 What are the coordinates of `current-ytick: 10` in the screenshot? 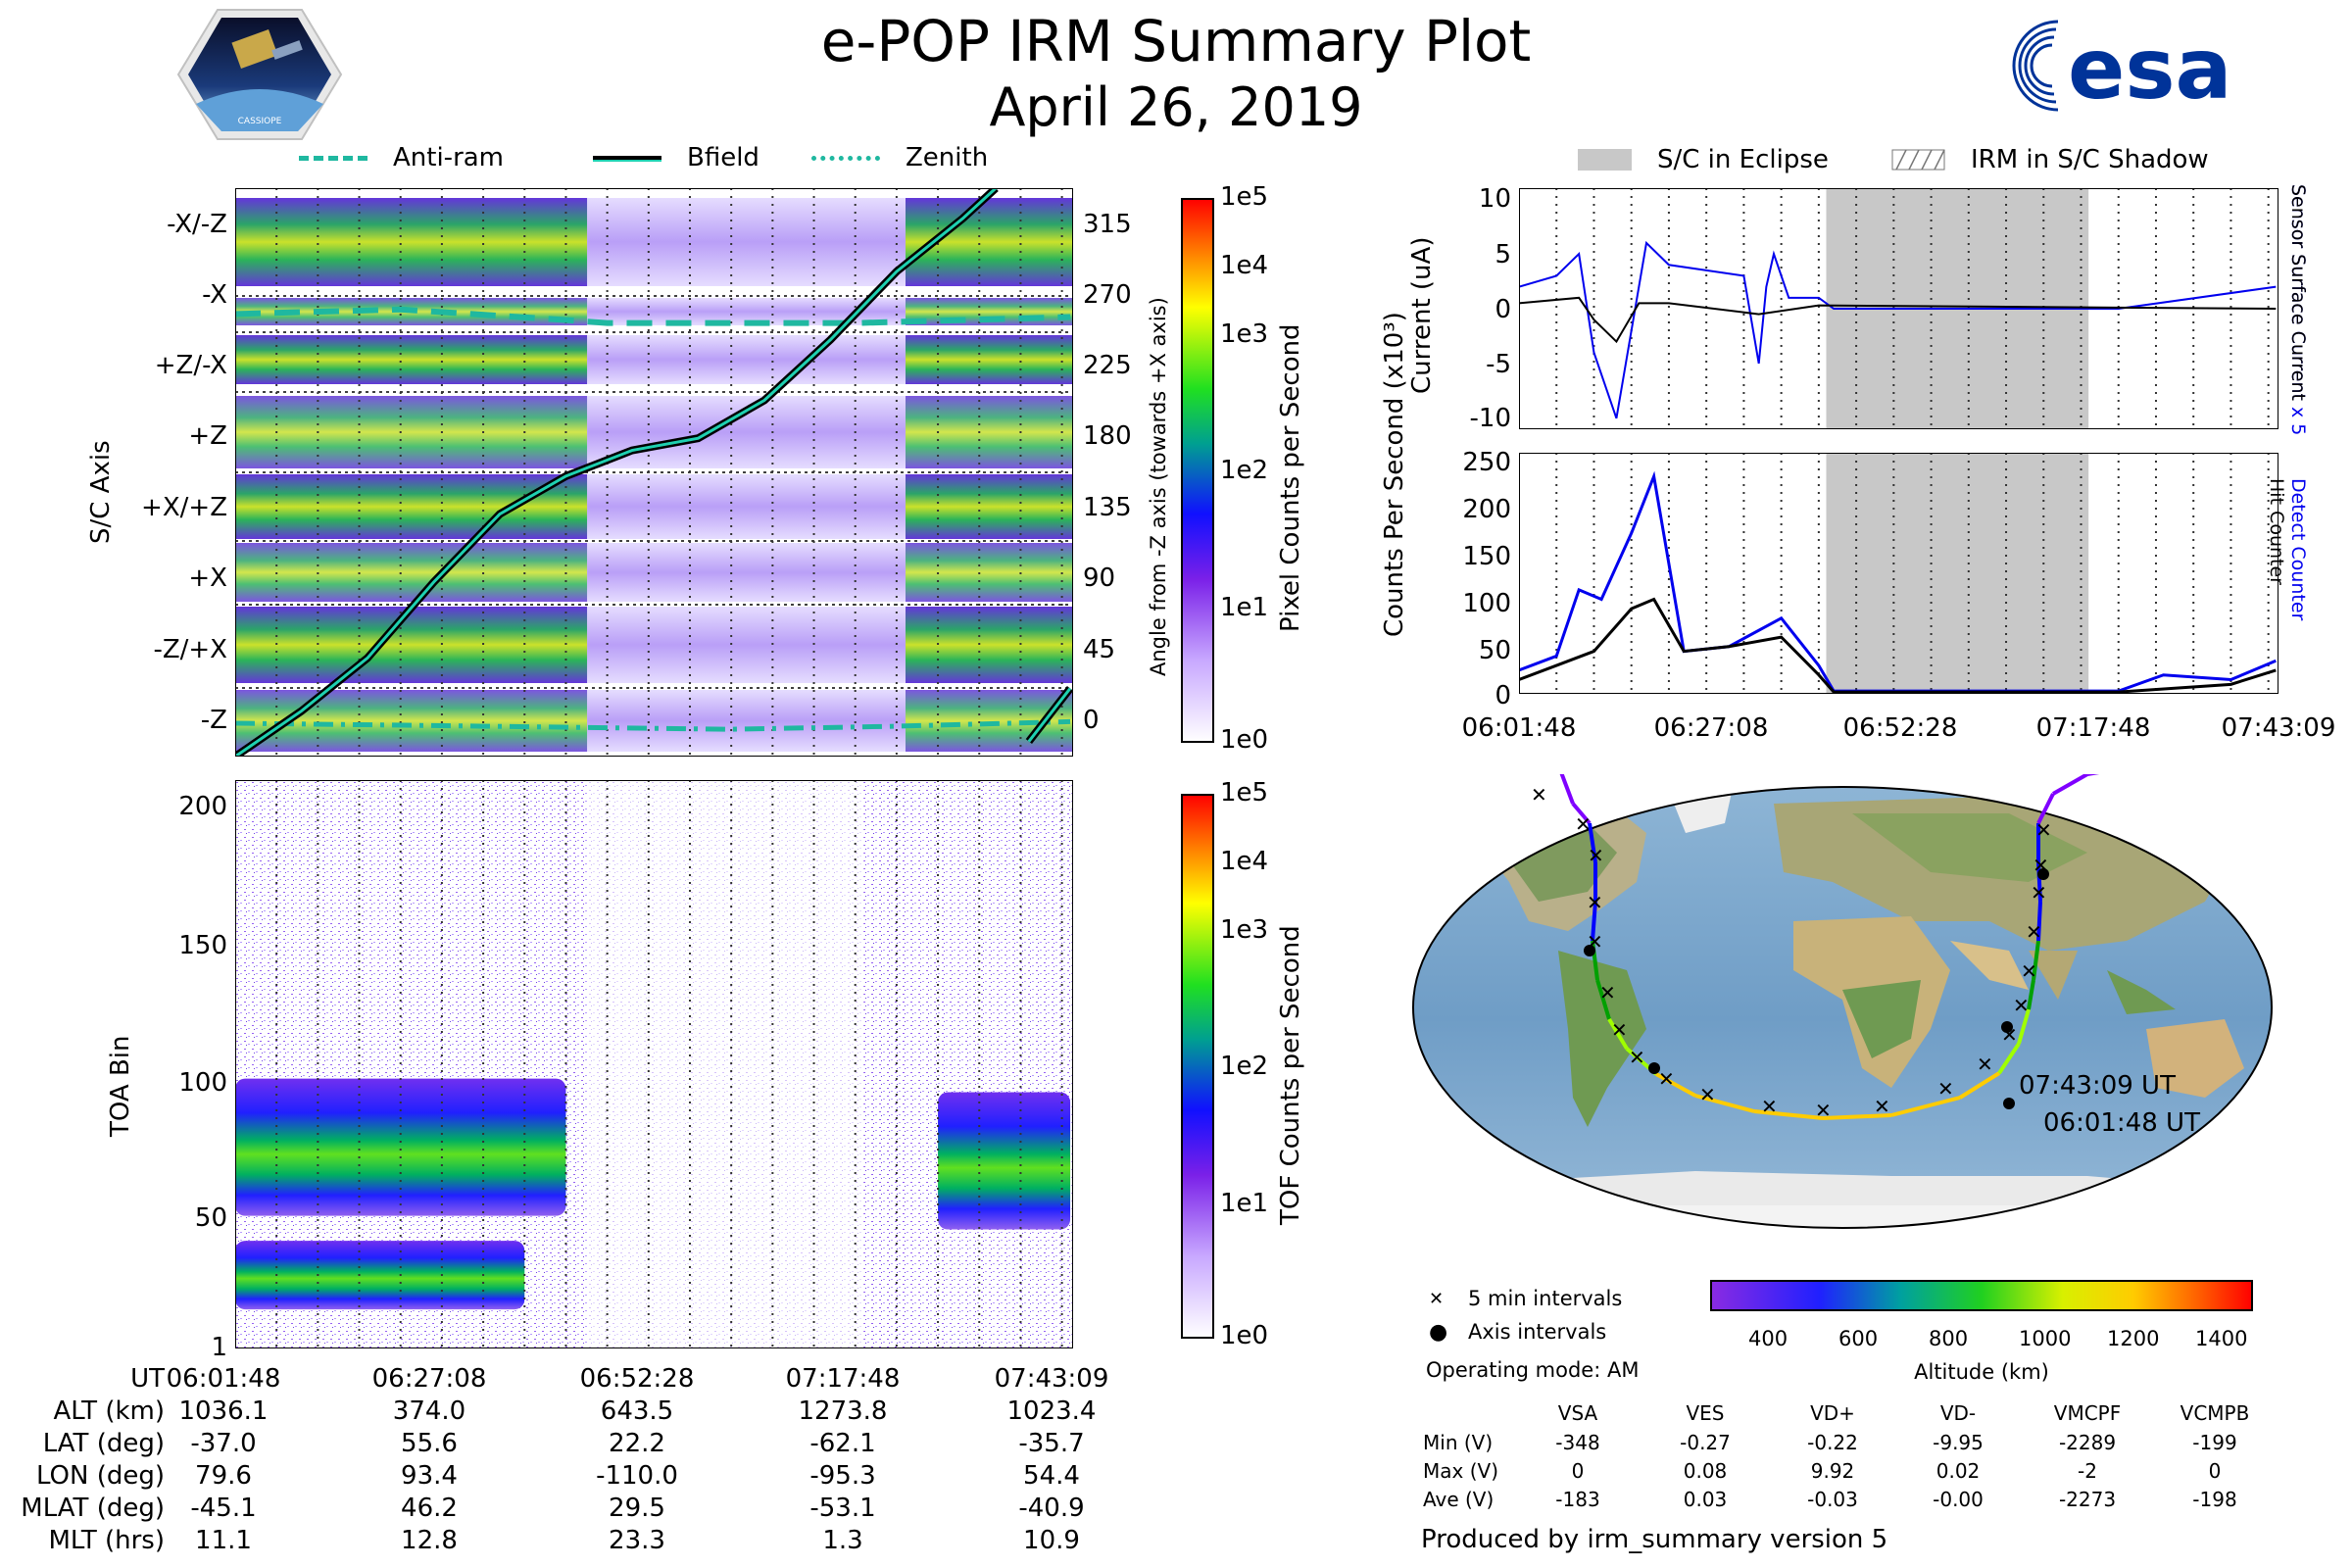 It's located at (1494, 199).